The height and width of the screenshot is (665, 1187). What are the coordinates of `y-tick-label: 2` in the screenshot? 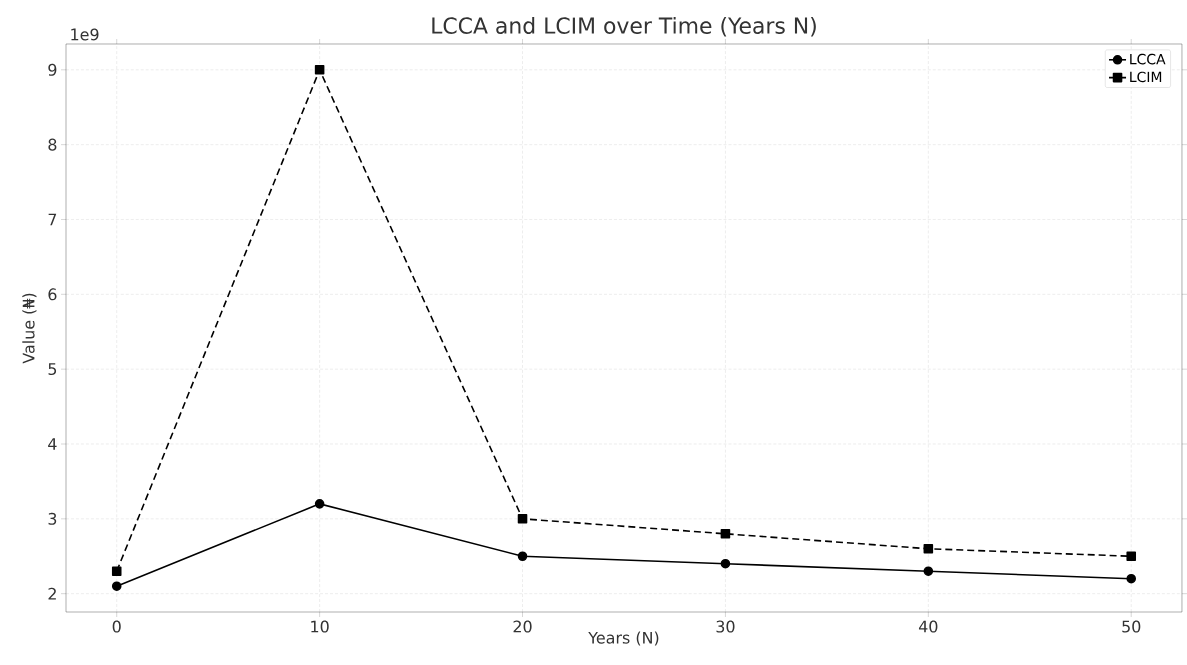 It's located at (52, 593).